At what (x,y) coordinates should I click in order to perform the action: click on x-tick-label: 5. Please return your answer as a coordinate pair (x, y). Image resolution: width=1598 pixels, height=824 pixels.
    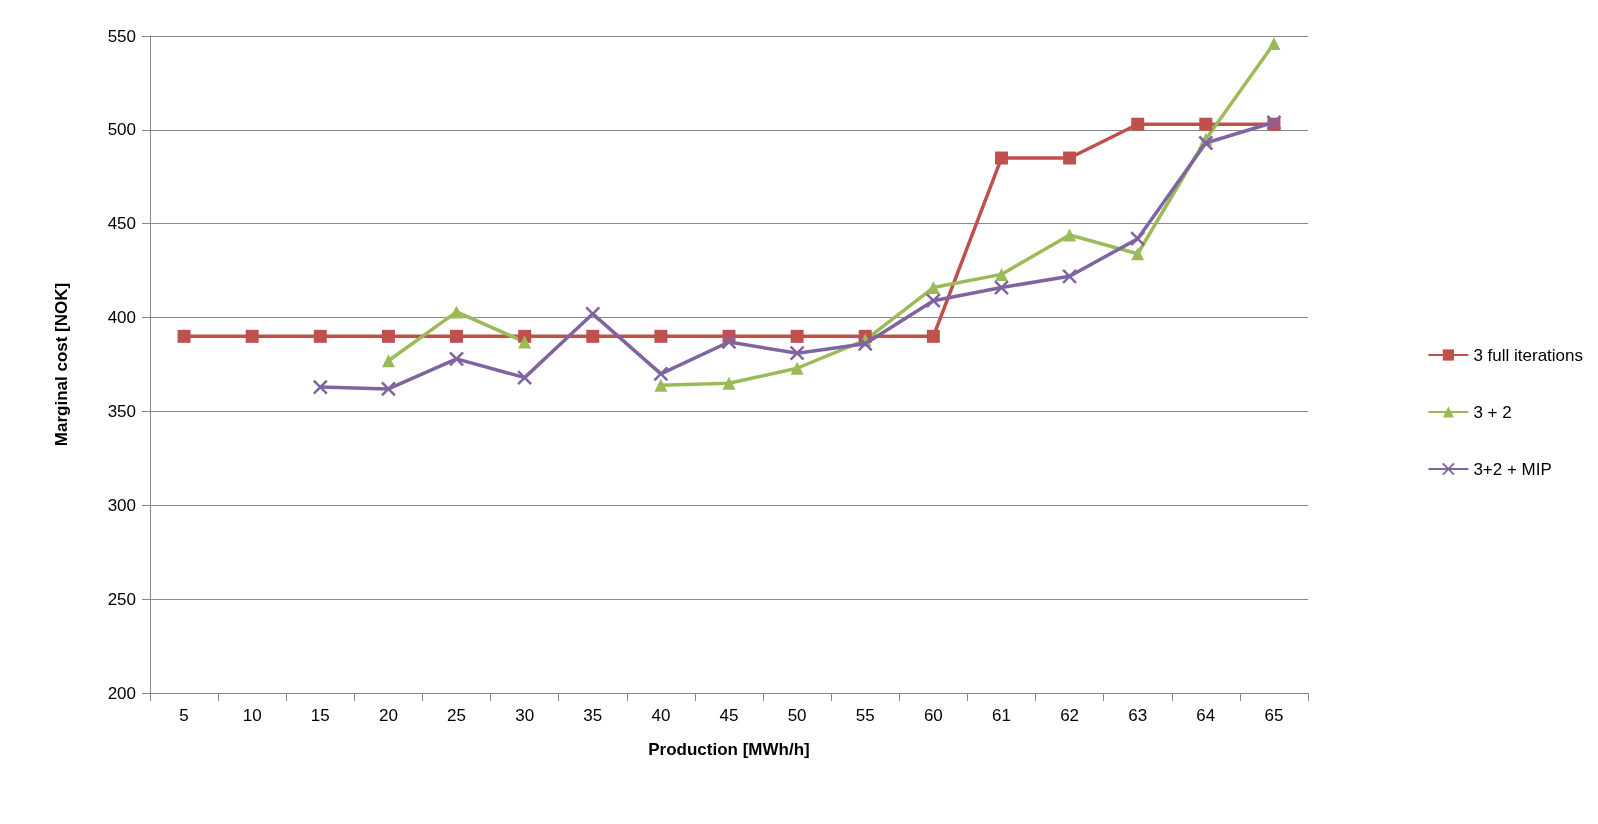
    Looking at the image, I should click on (184, 715).